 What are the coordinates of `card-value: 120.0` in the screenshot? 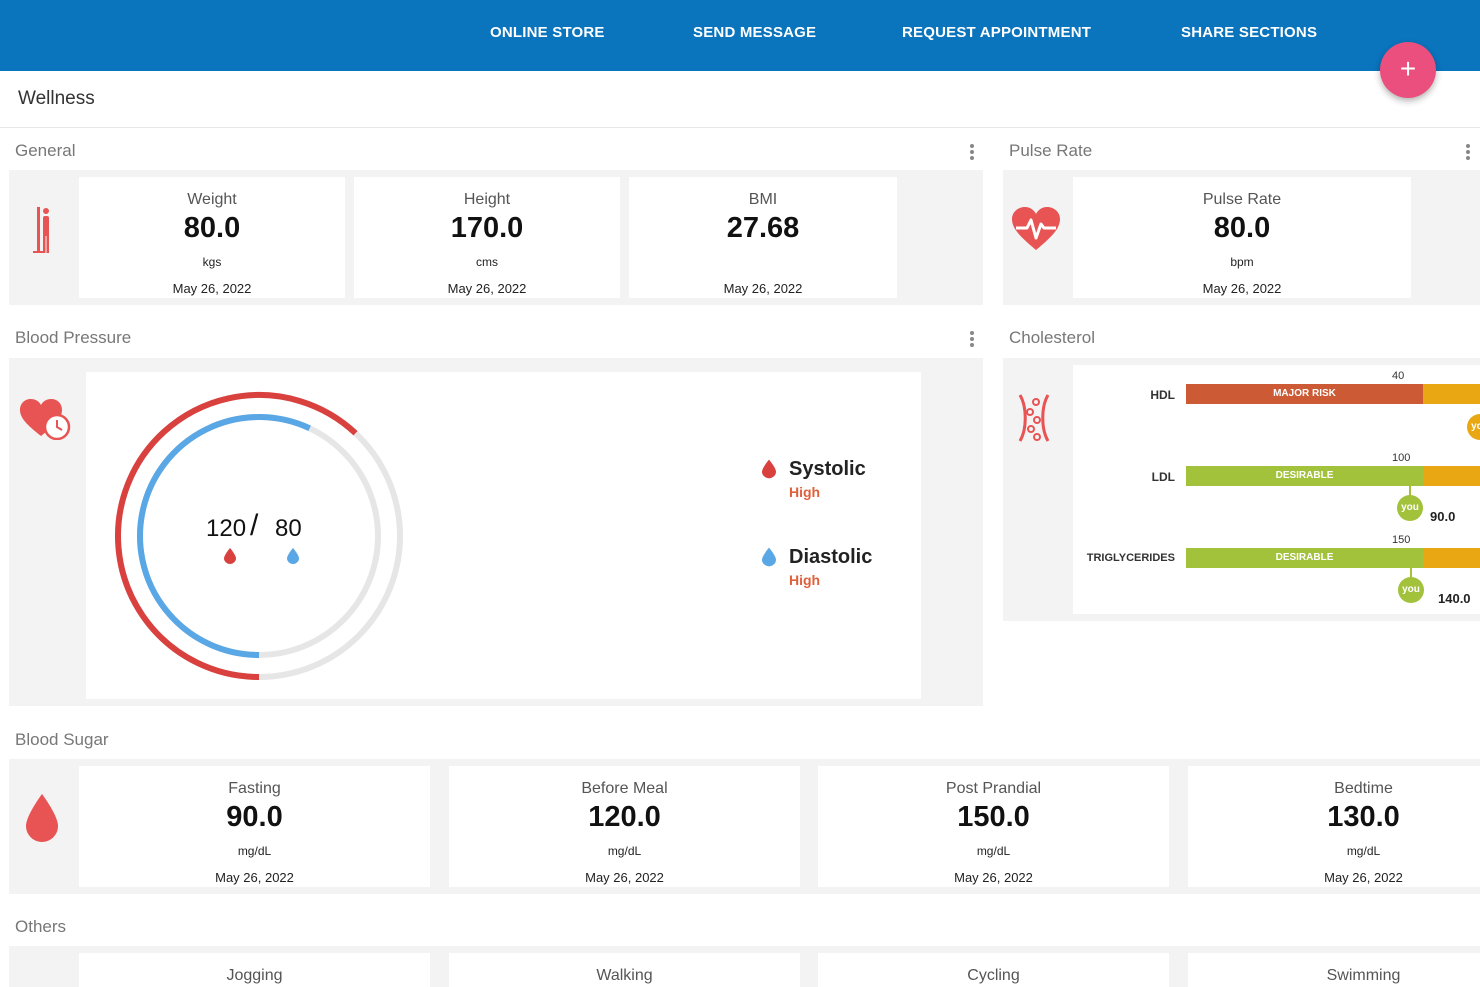 It's located at (624, 817).